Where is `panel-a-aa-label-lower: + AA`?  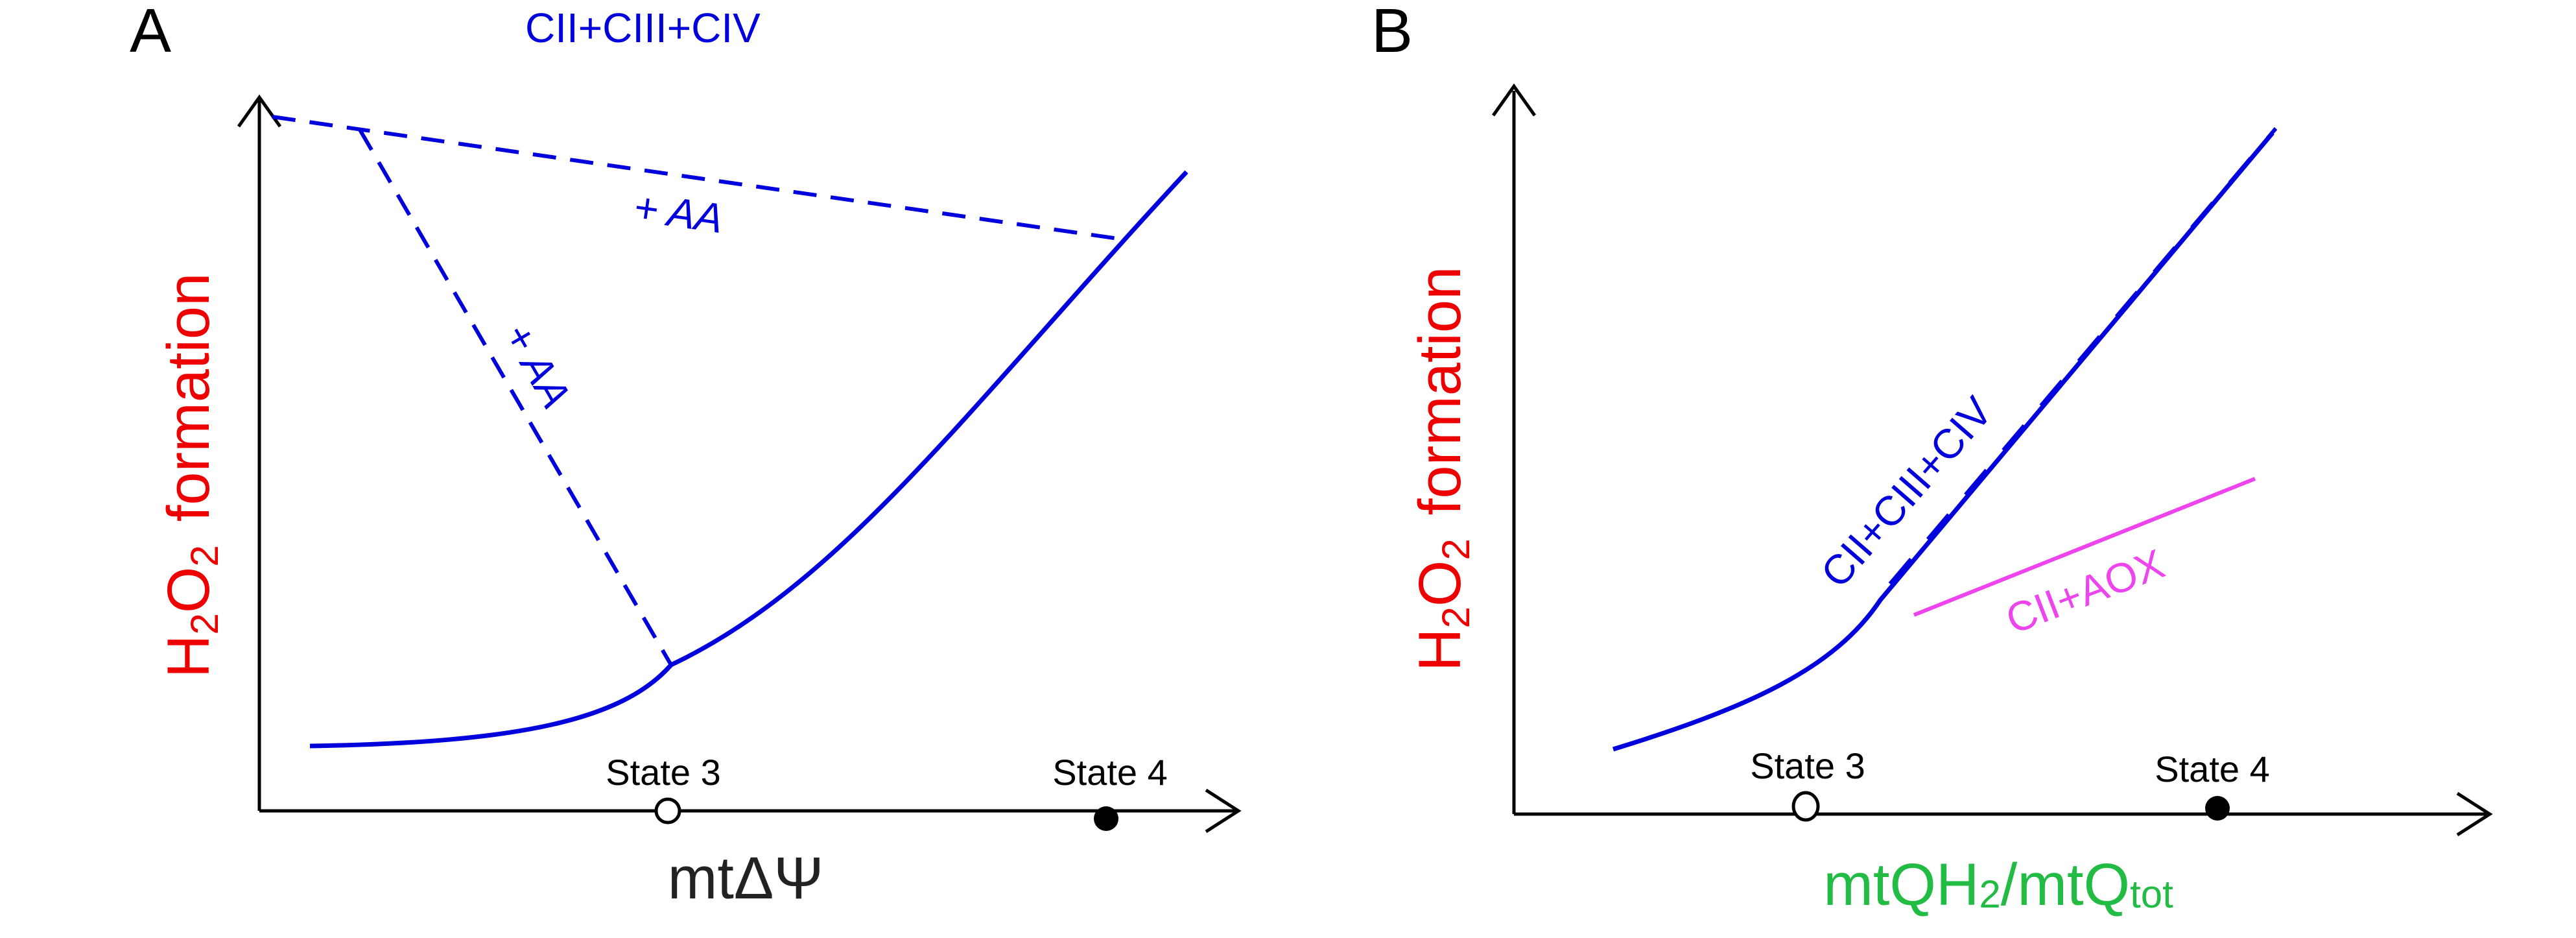
panel-a-aa-label-lower: + AA is located at coordinates (537, 365).